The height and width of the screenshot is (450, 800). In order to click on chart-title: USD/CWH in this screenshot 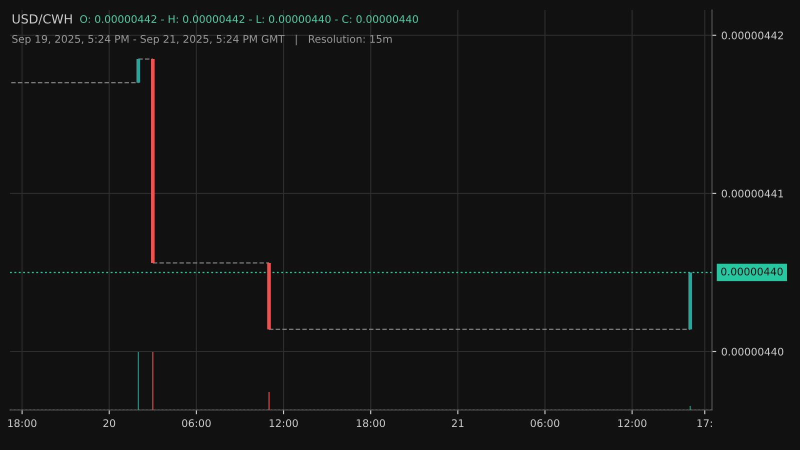, I will do `click(42, 19)`.